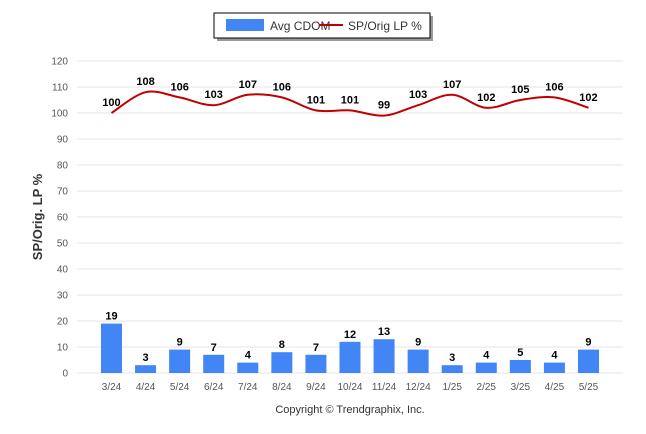 Image resolution: width=646 pixels, height=434 pixels. I want to click on line-series-path, so click(349, 103).